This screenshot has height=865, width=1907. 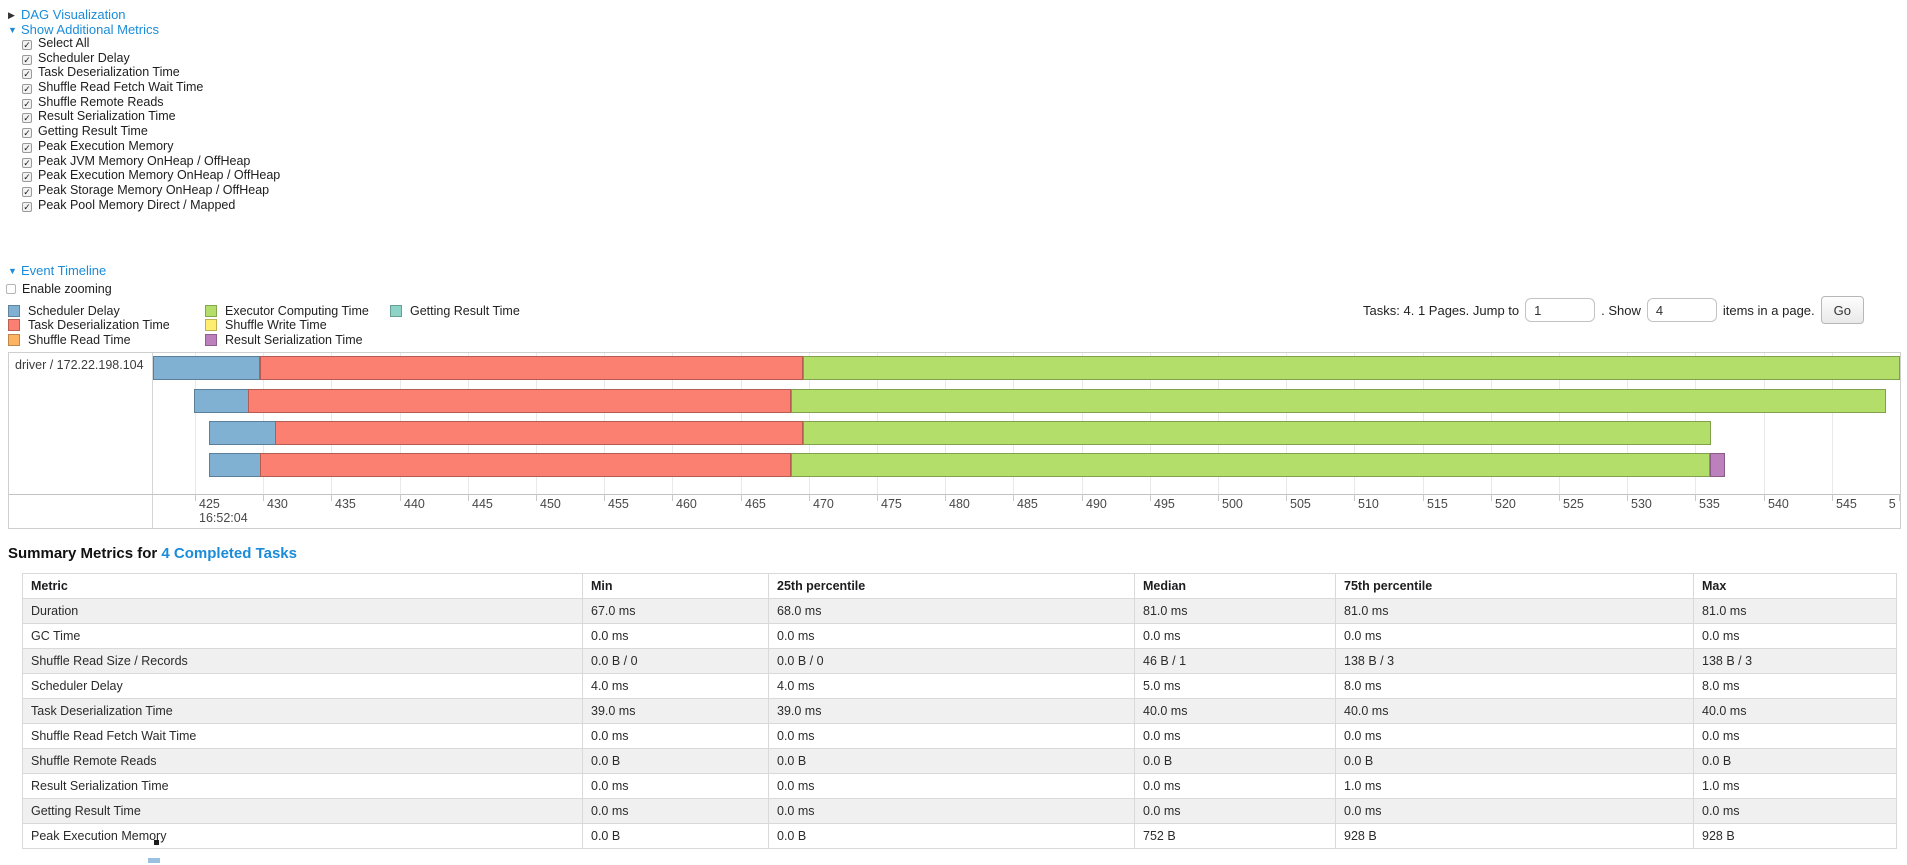 What do you see at coordinates (1764, 423) in the screenshot?
I see `gridline` at bounding box center [1764, 423].